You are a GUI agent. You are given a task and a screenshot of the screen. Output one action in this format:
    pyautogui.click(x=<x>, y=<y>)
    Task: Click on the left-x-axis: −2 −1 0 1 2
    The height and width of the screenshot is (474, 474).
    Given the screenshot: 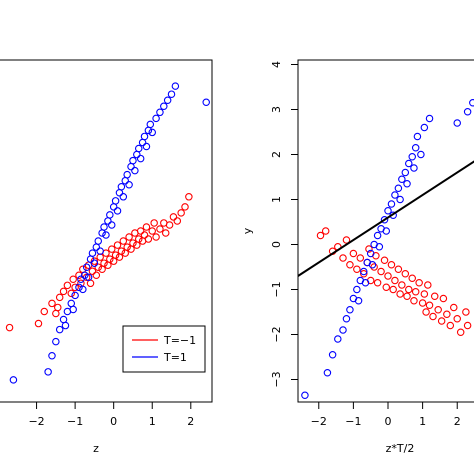 What is the action you would take?
    pyautogui.click(x=111, y=415)
    